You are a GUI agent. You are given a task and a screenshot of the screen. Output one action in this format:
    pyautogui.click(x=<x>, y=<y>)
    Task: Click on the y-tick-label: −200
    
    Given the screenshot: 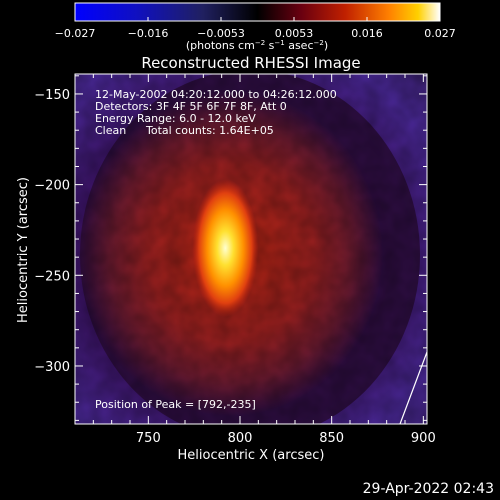 What is the action you would take?
    pyautogui.click(x=52, y=186)
    